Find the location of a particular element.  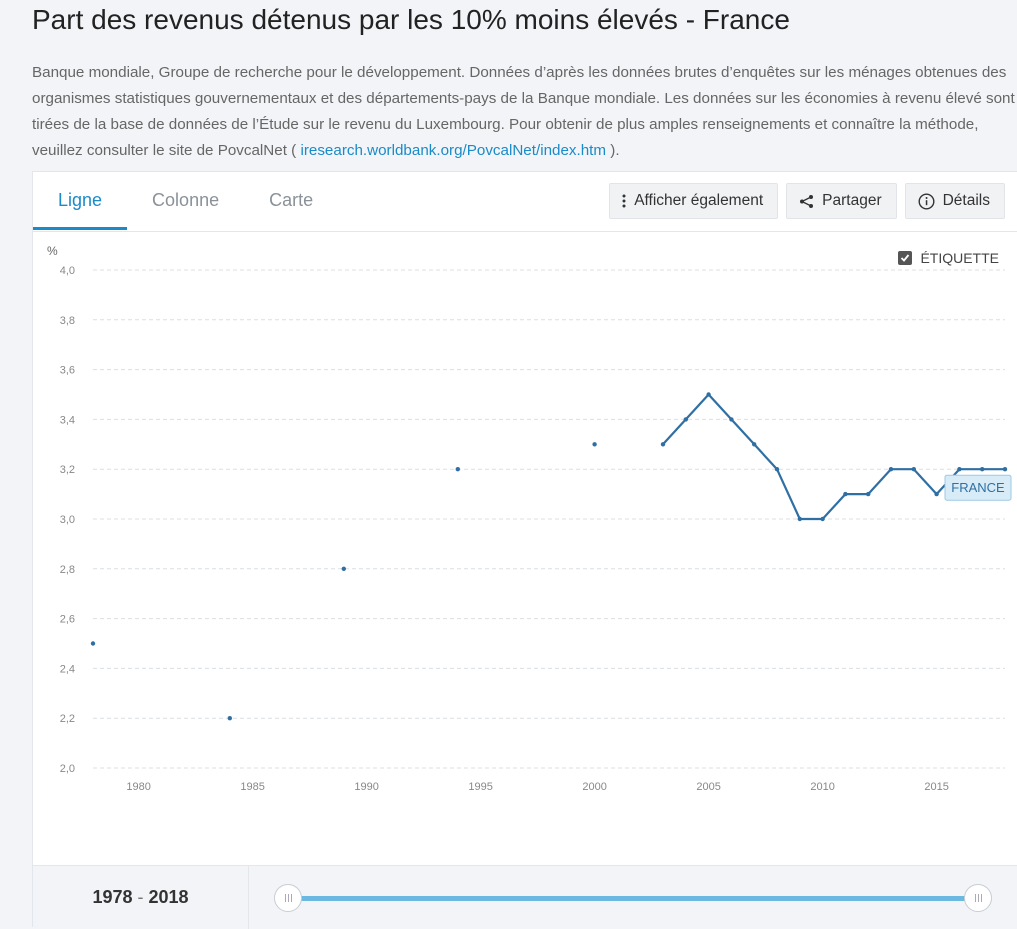

show-also-button: Afficher également is located at coordinates (694, 201).